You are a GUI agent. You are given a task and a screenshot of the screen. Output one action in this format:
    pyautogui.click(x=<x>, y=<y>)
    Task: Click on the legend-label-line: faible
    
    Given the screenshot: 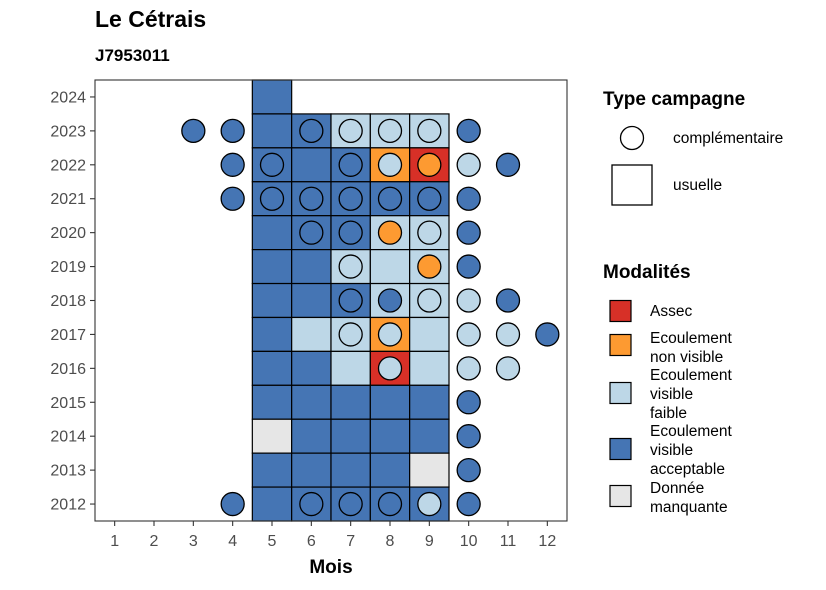 What is the action you would take?
    pyautogui.click(x=668, y=413)
    